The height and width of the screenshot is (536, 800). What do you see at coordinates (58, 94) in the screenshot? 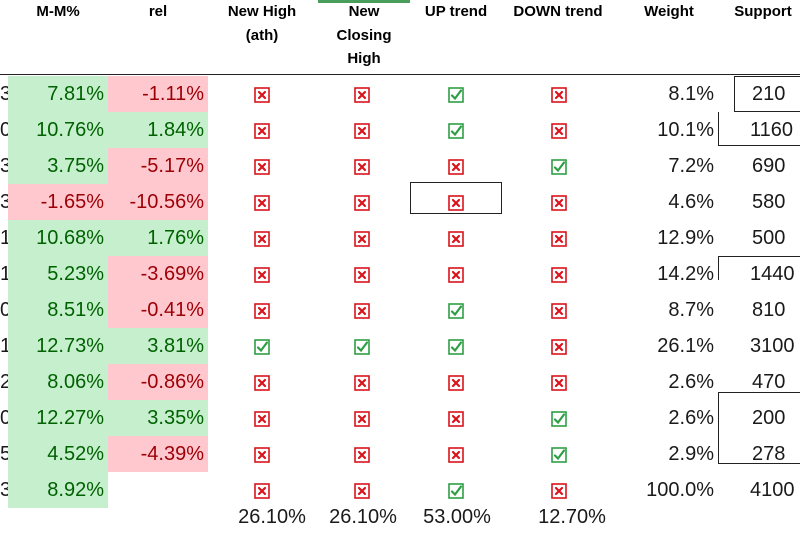
I see `mm-pct-cell: 7.81%` at bounding box center [58, 94].